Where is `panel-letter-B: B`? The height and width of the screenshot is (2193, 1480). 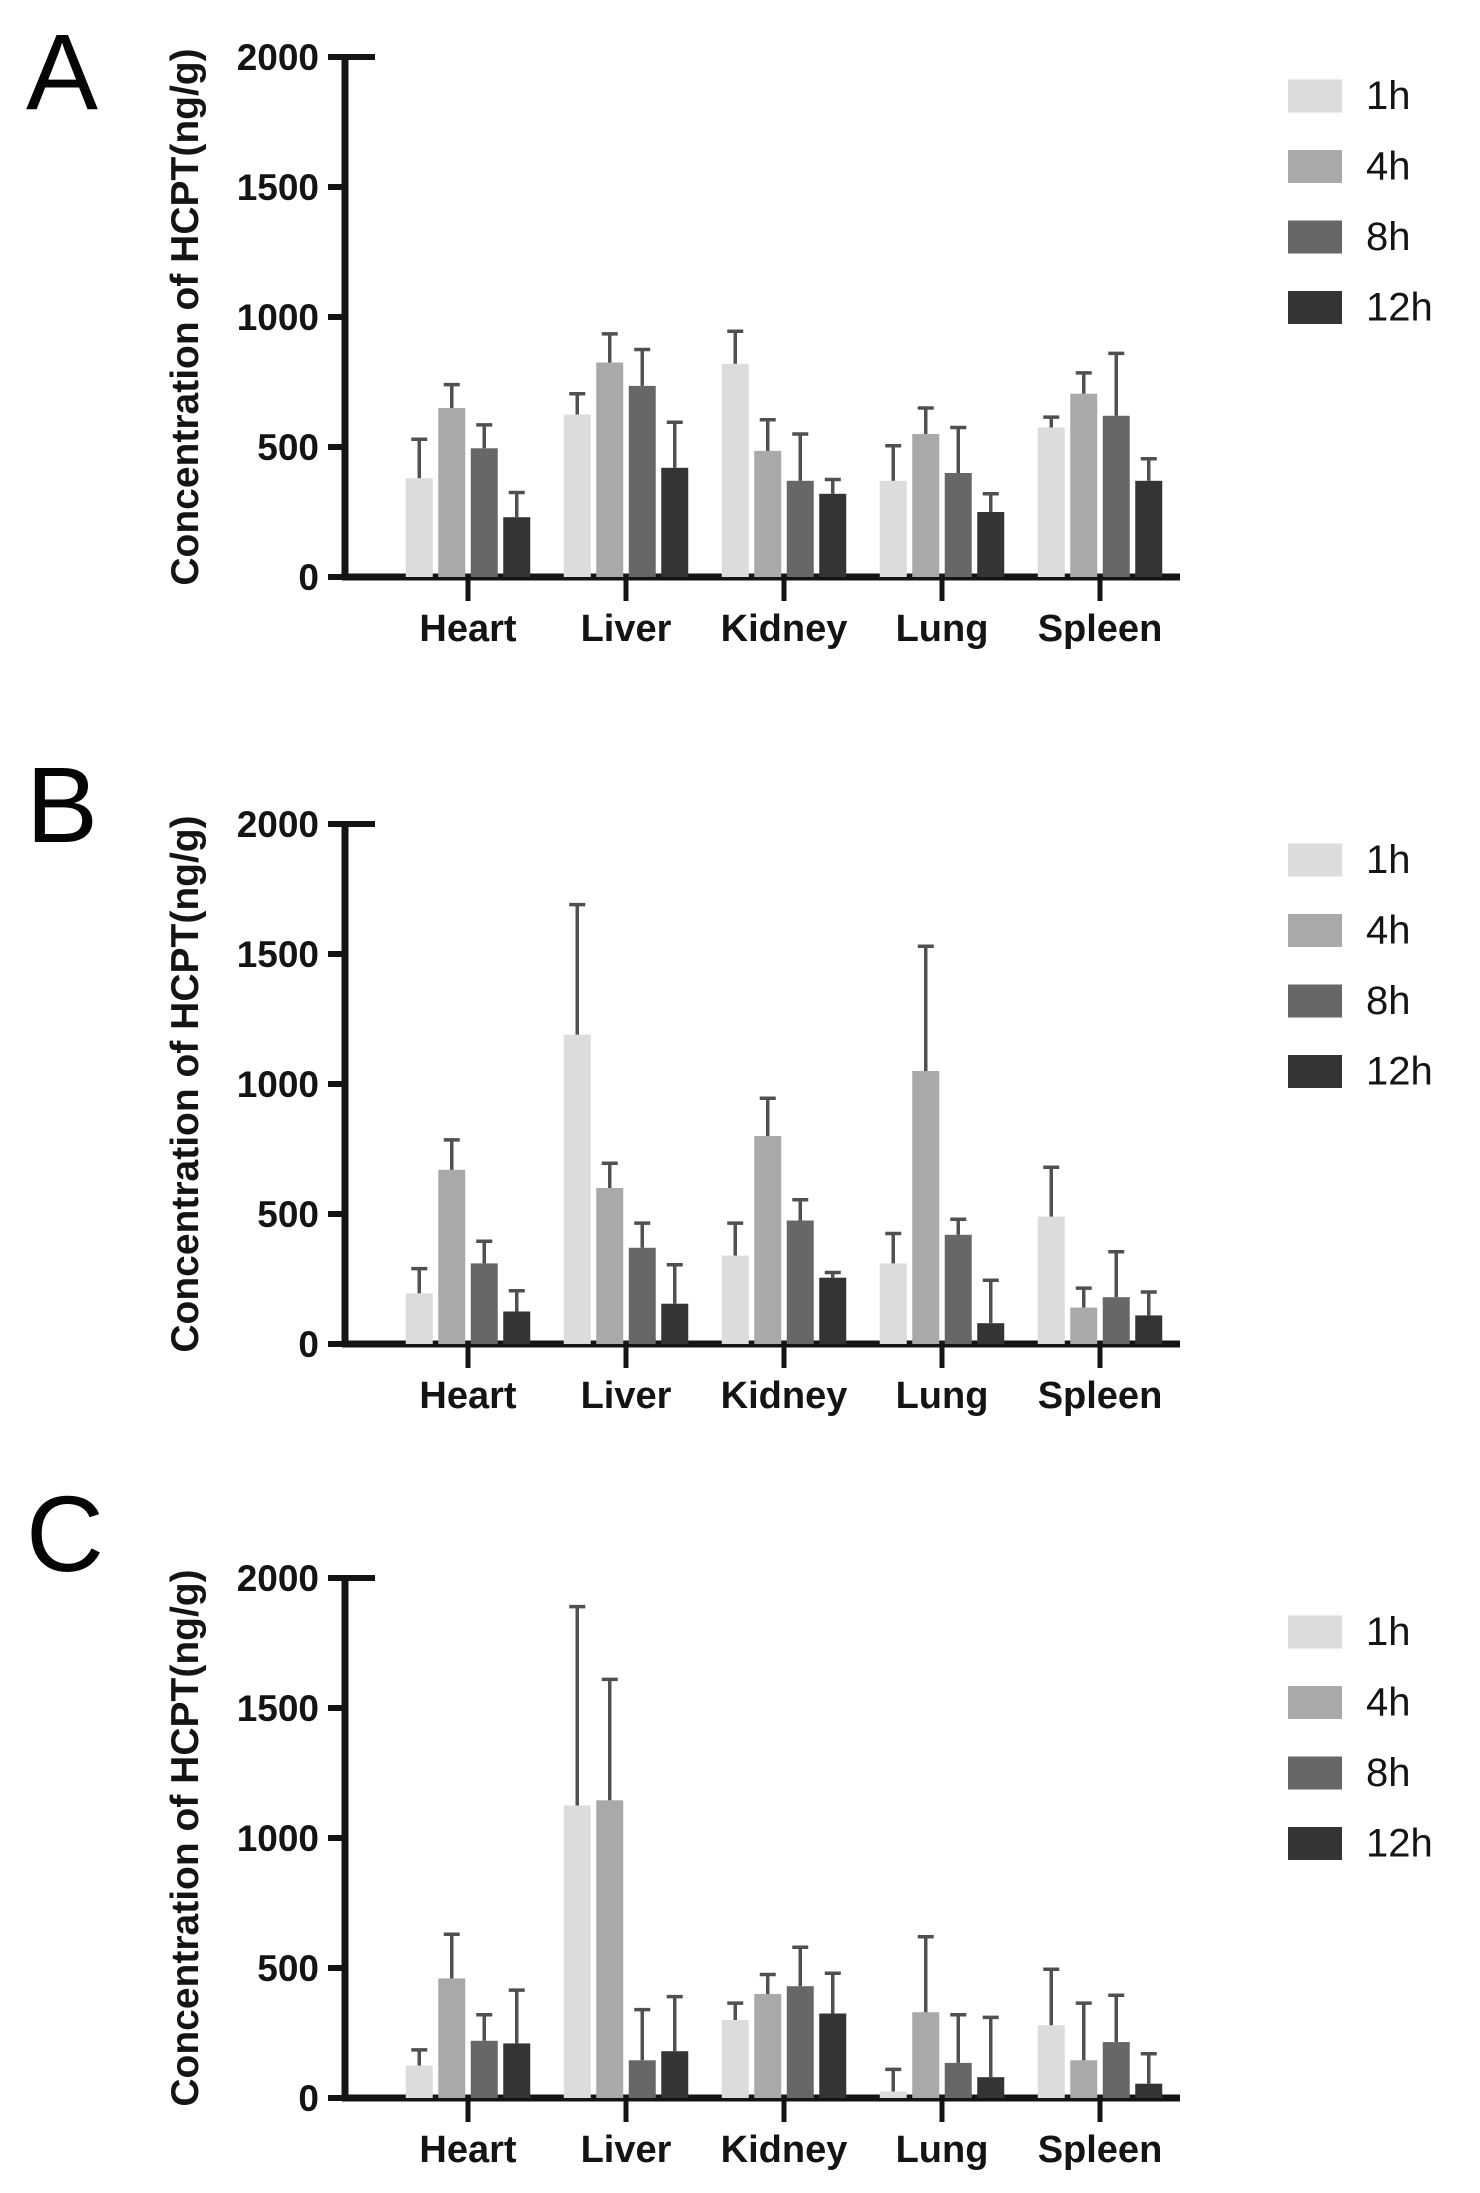
panel-letter-B: B is located at coordinates (62, 804).